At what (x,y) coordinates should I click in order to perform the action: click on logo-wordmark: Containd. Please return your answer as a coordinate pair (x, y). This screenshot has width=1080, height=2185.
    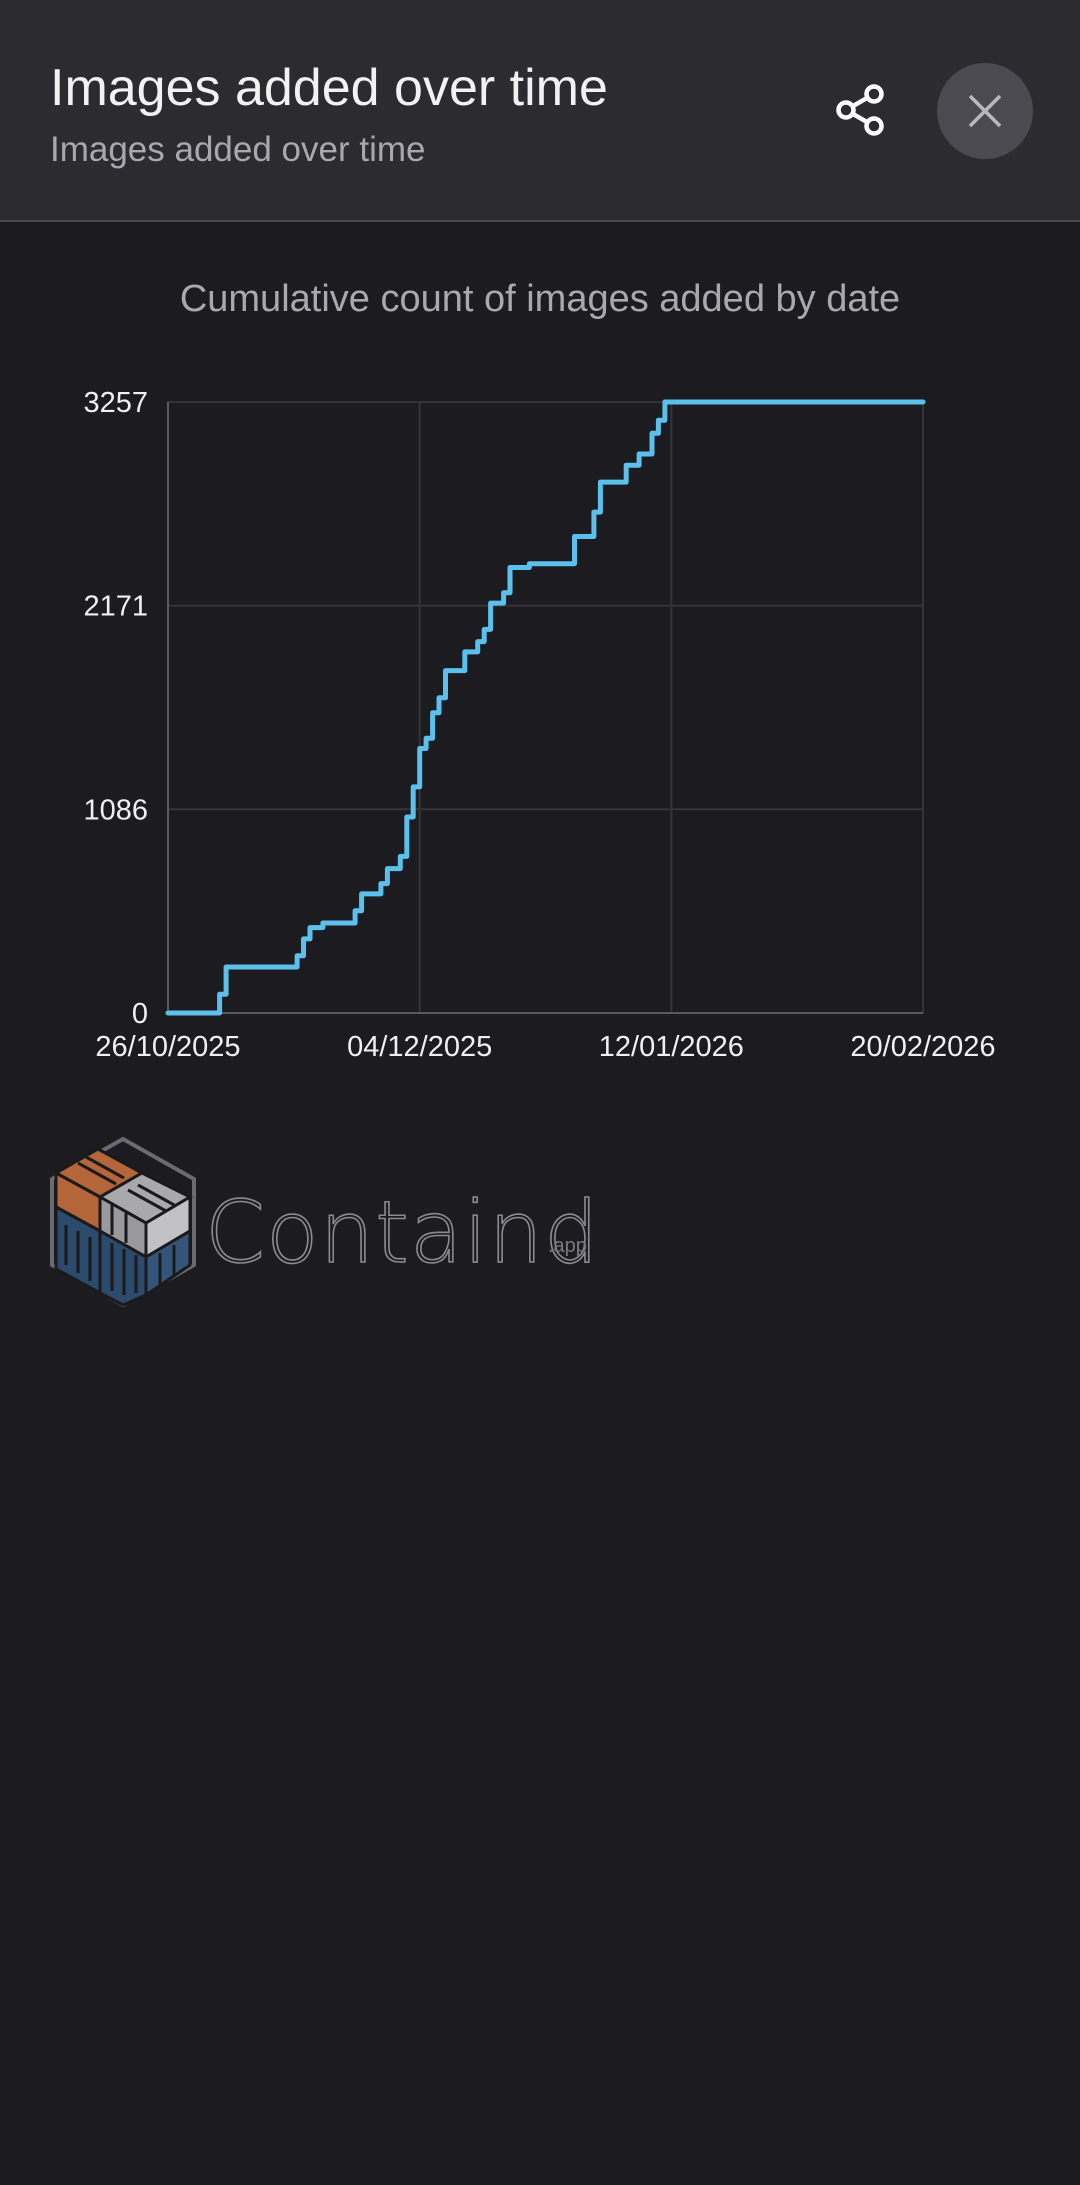
    Looking at the image, I should click on (402, 1233).